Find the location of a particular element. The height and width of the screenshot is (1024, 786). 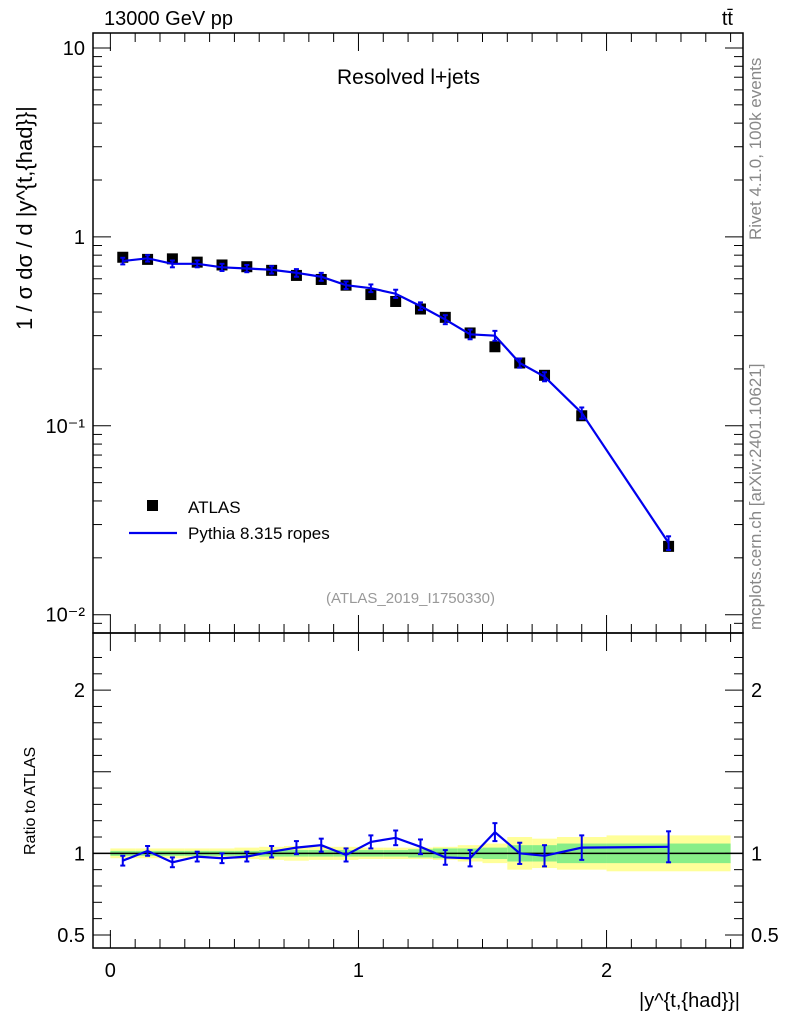

ratio-y-axis-label: Ratio to ATLAS is located at coordinates (31, 801).